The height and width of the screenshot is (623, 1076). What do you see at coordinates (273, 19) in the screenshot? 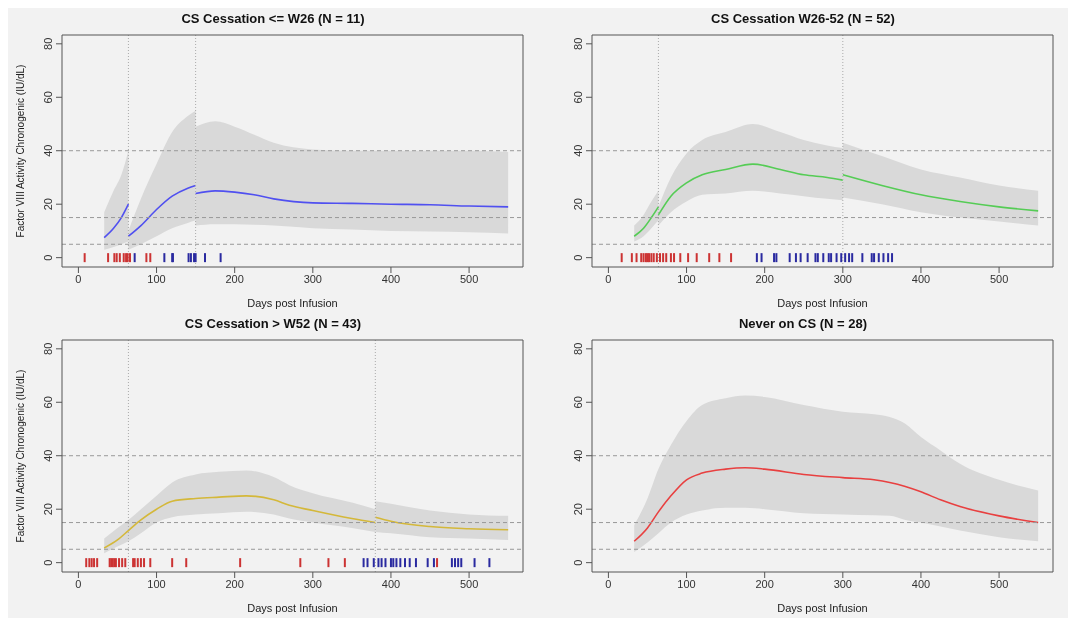
I see `chart-title: CS Cessation <= W26 (N = 11)` at bounding box center [273, 19].